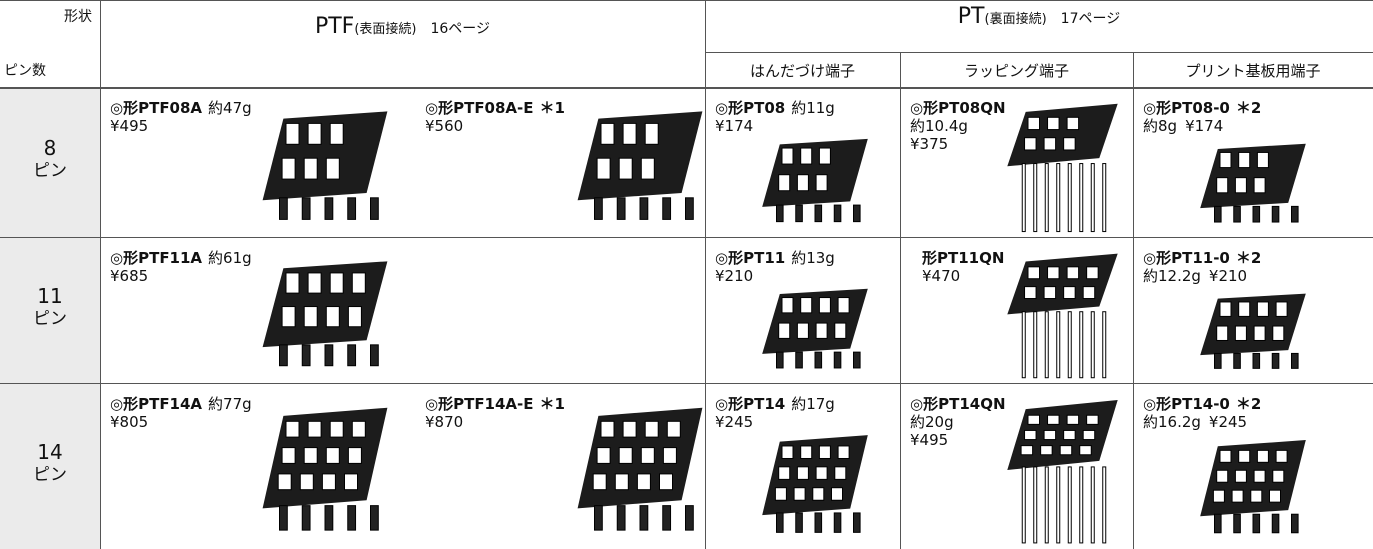 The width and height of the screenshot is (1373, 549). What do you see at coordinates (1205, 267) in the screenshot?
I see `product-pt: ◎形PT11-0 ＊2 約12.2g ¥210` at bounding box center [1205, 267].